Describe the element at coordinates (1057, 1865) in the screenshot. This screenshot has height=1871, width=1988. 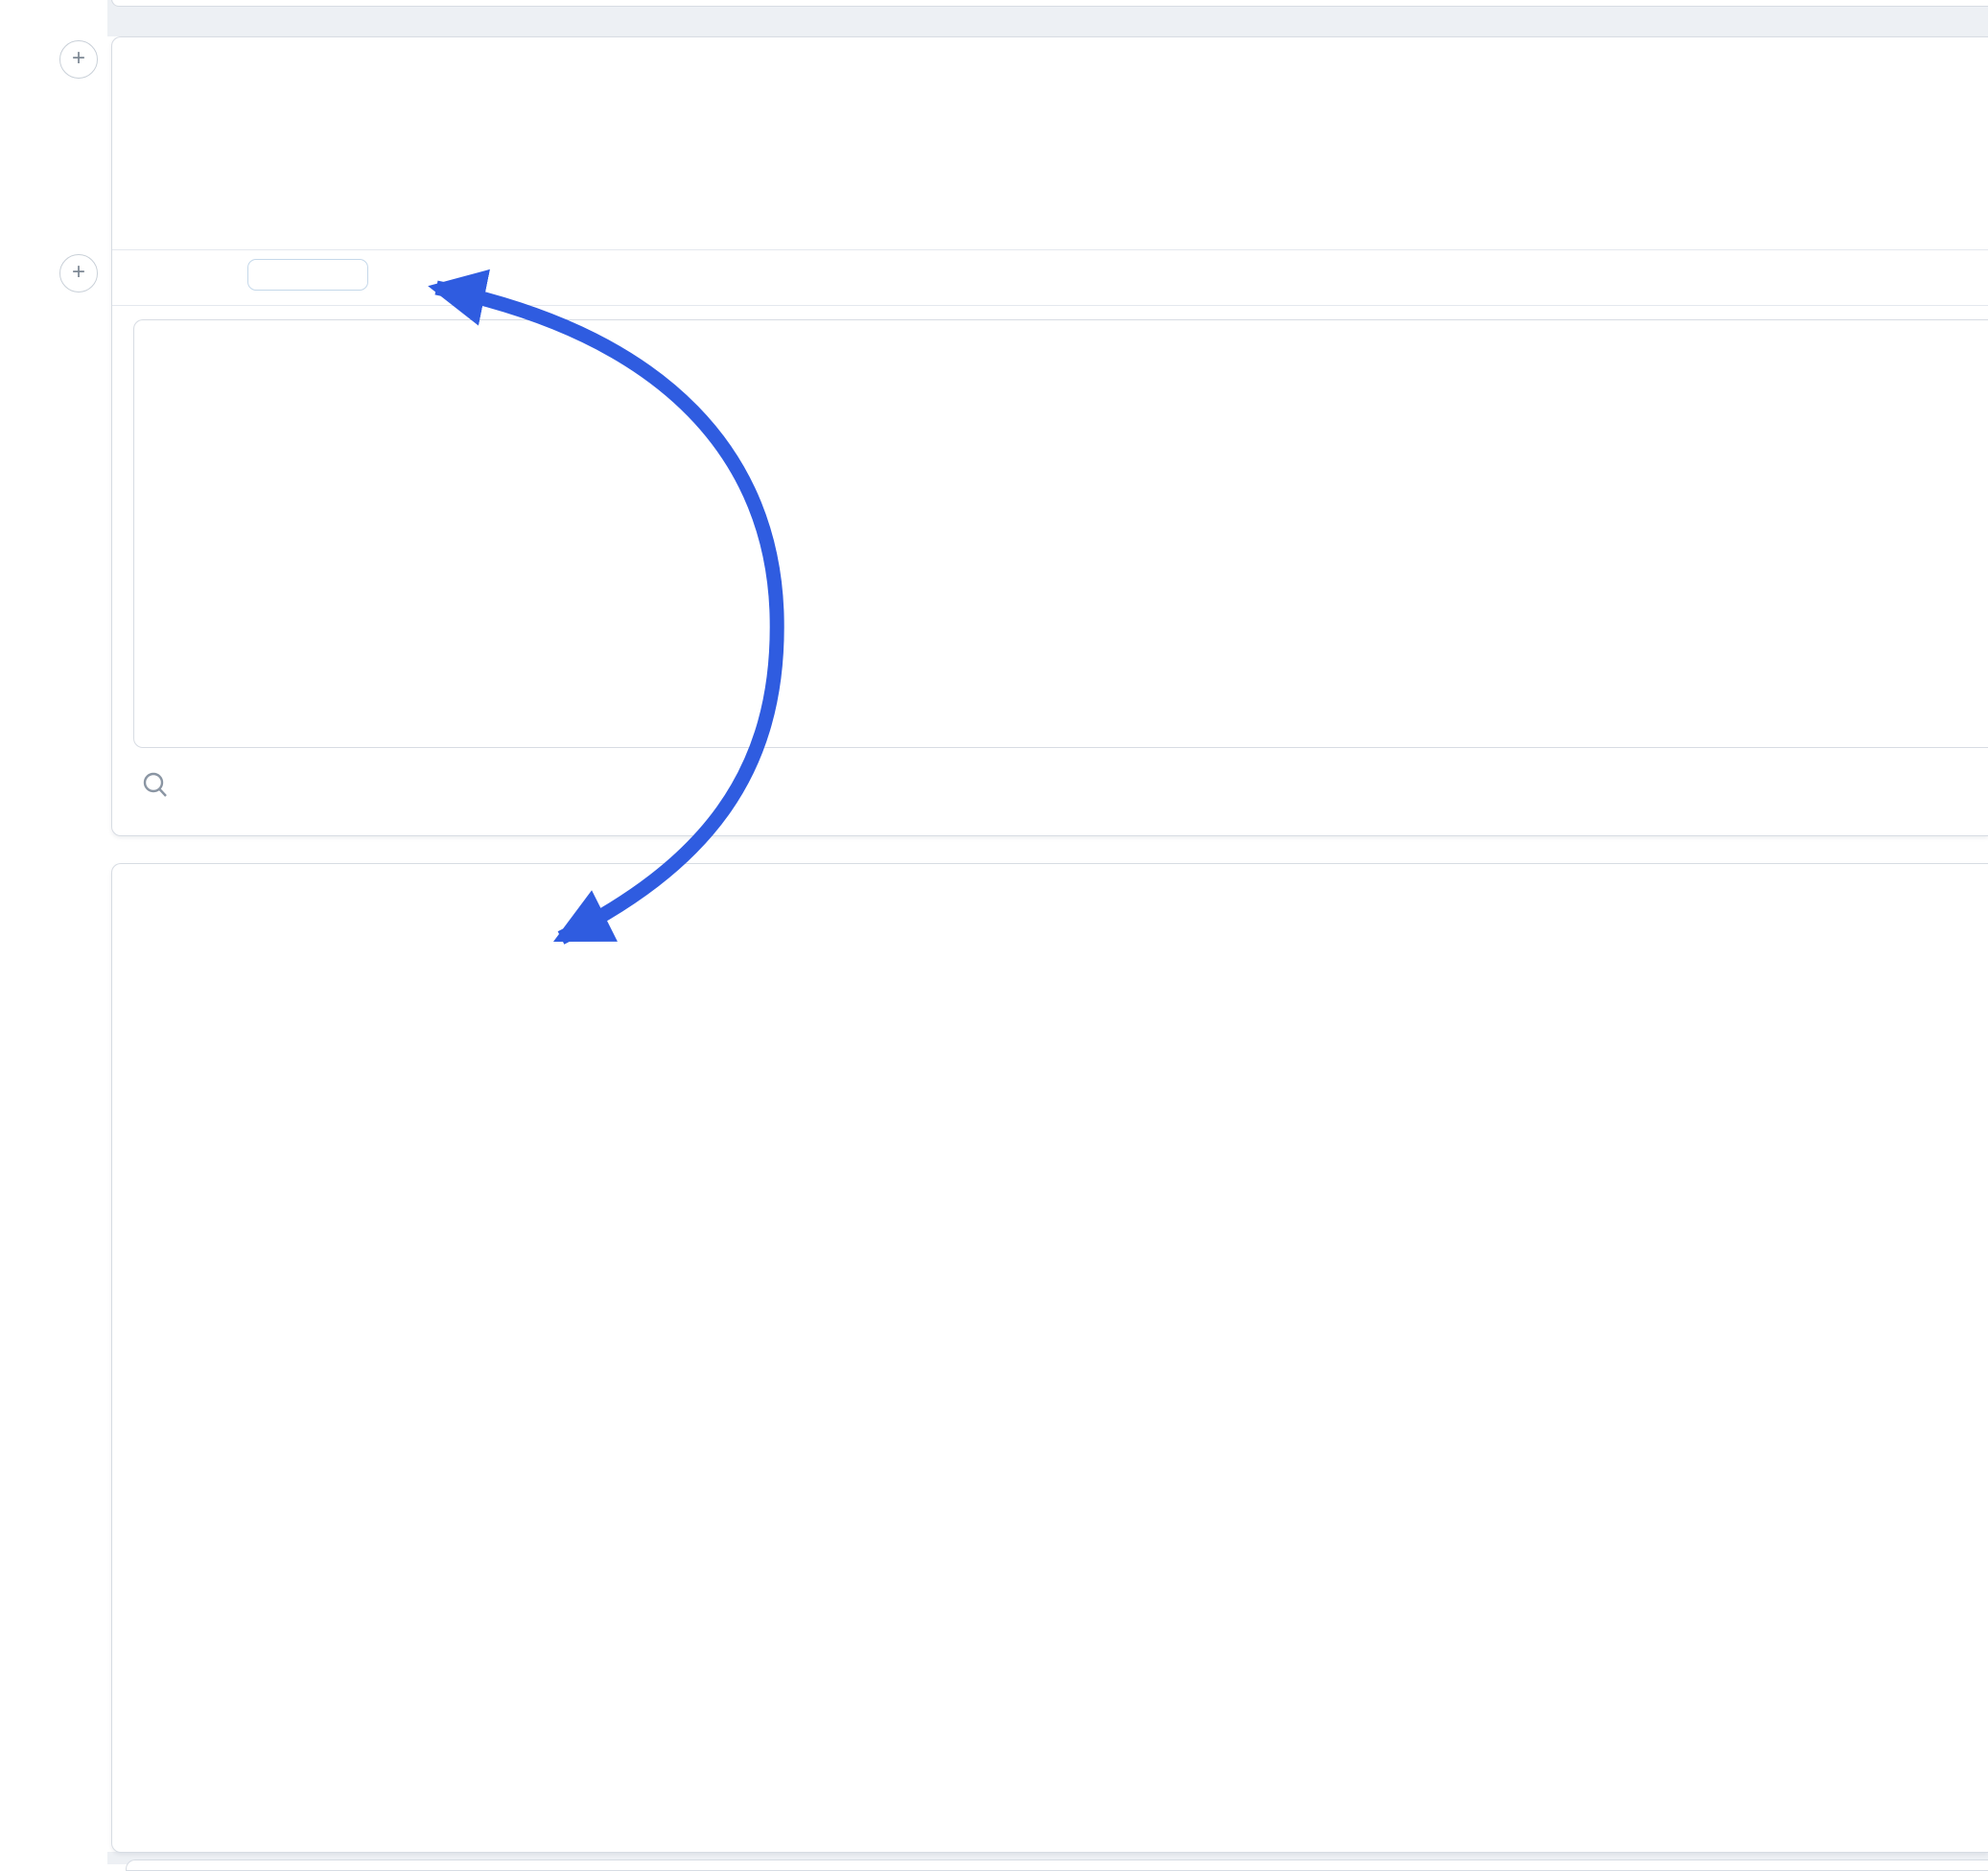
I see `next-cell-edge` at that location.